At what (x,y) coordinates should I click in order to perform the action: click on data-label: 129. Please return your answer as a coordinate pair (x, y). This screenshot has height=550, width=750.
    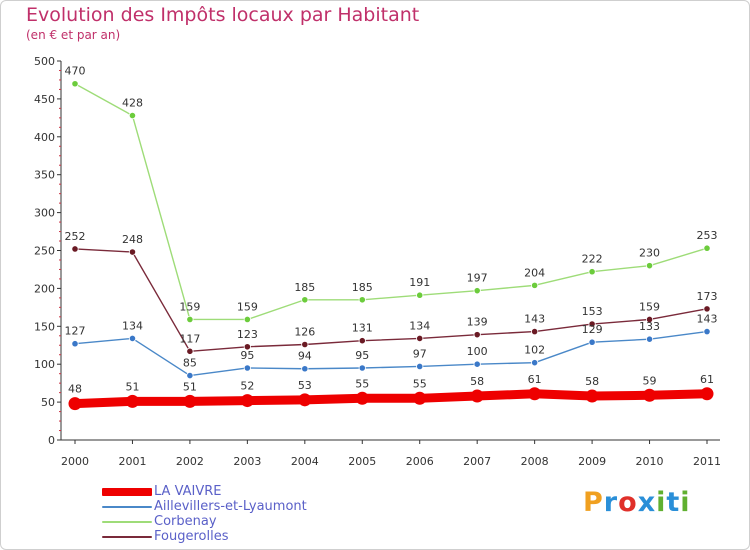
    Looking at the image, I should click on (592, 329).